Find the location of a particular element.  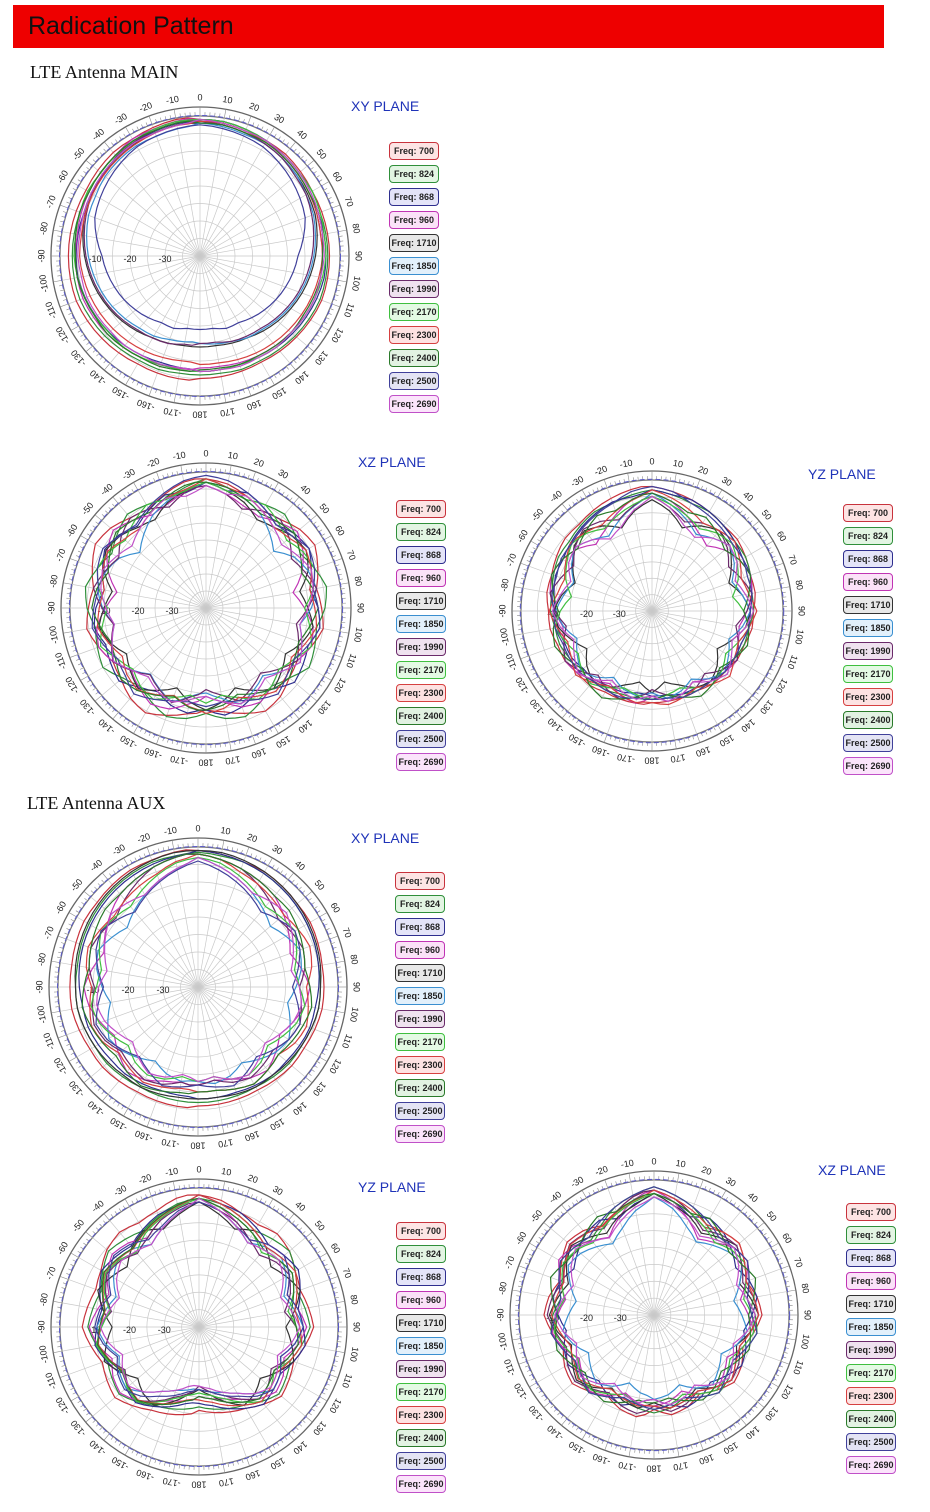

angle-tick-label: -110 is located at coordinates (50, 1381).